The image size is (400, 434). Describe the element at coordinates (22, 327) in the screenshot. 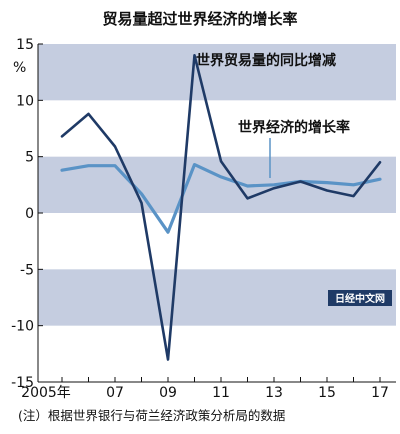

I see `y-tick-label: -10` at that location.